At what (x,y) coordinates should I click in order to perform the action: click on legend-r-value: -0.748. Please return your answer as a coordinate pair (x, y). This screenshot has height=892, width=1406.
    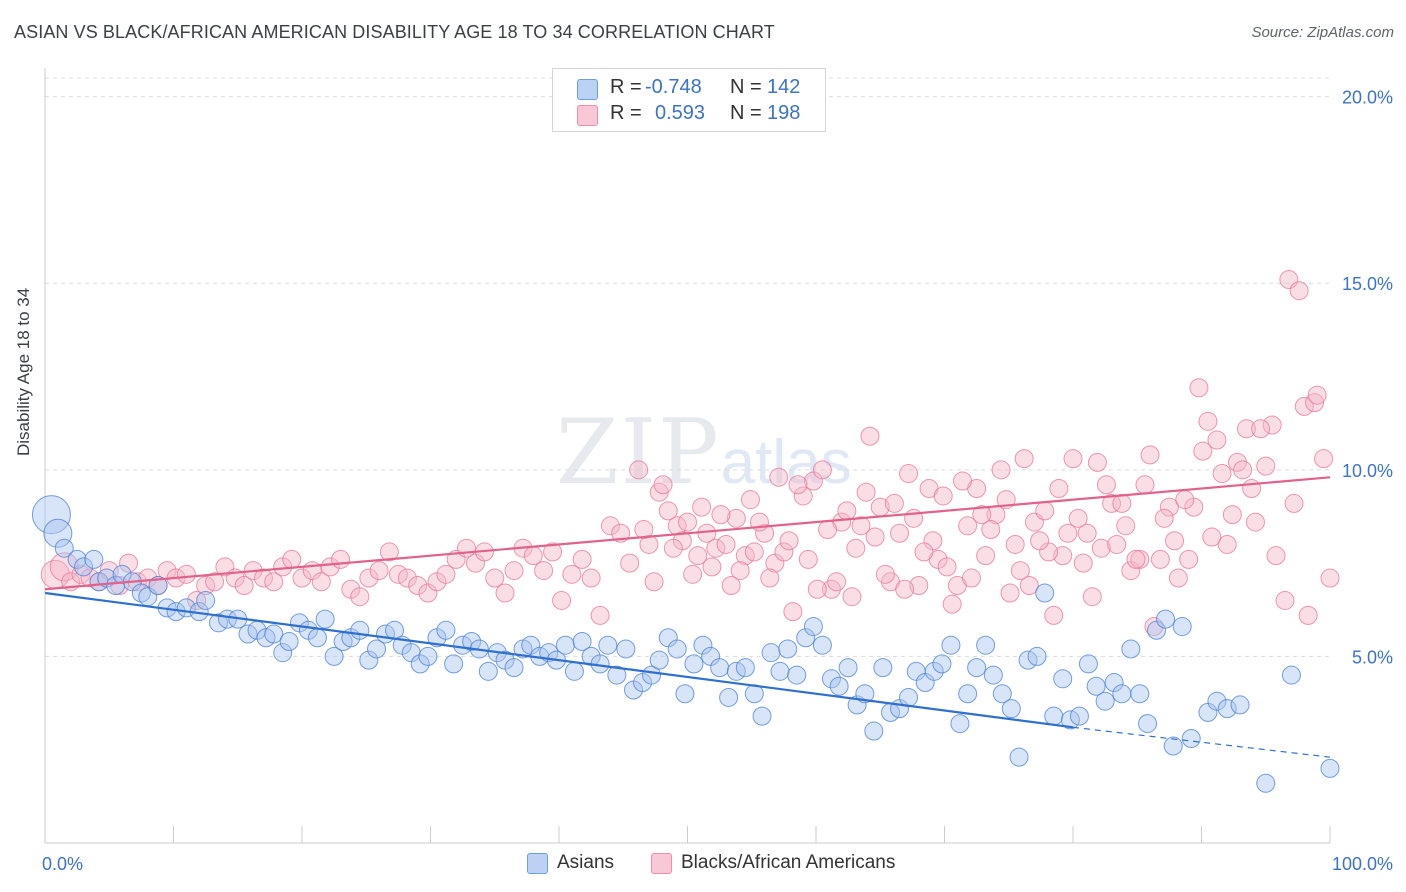
    Looking at the image, I should click on (673, 87).